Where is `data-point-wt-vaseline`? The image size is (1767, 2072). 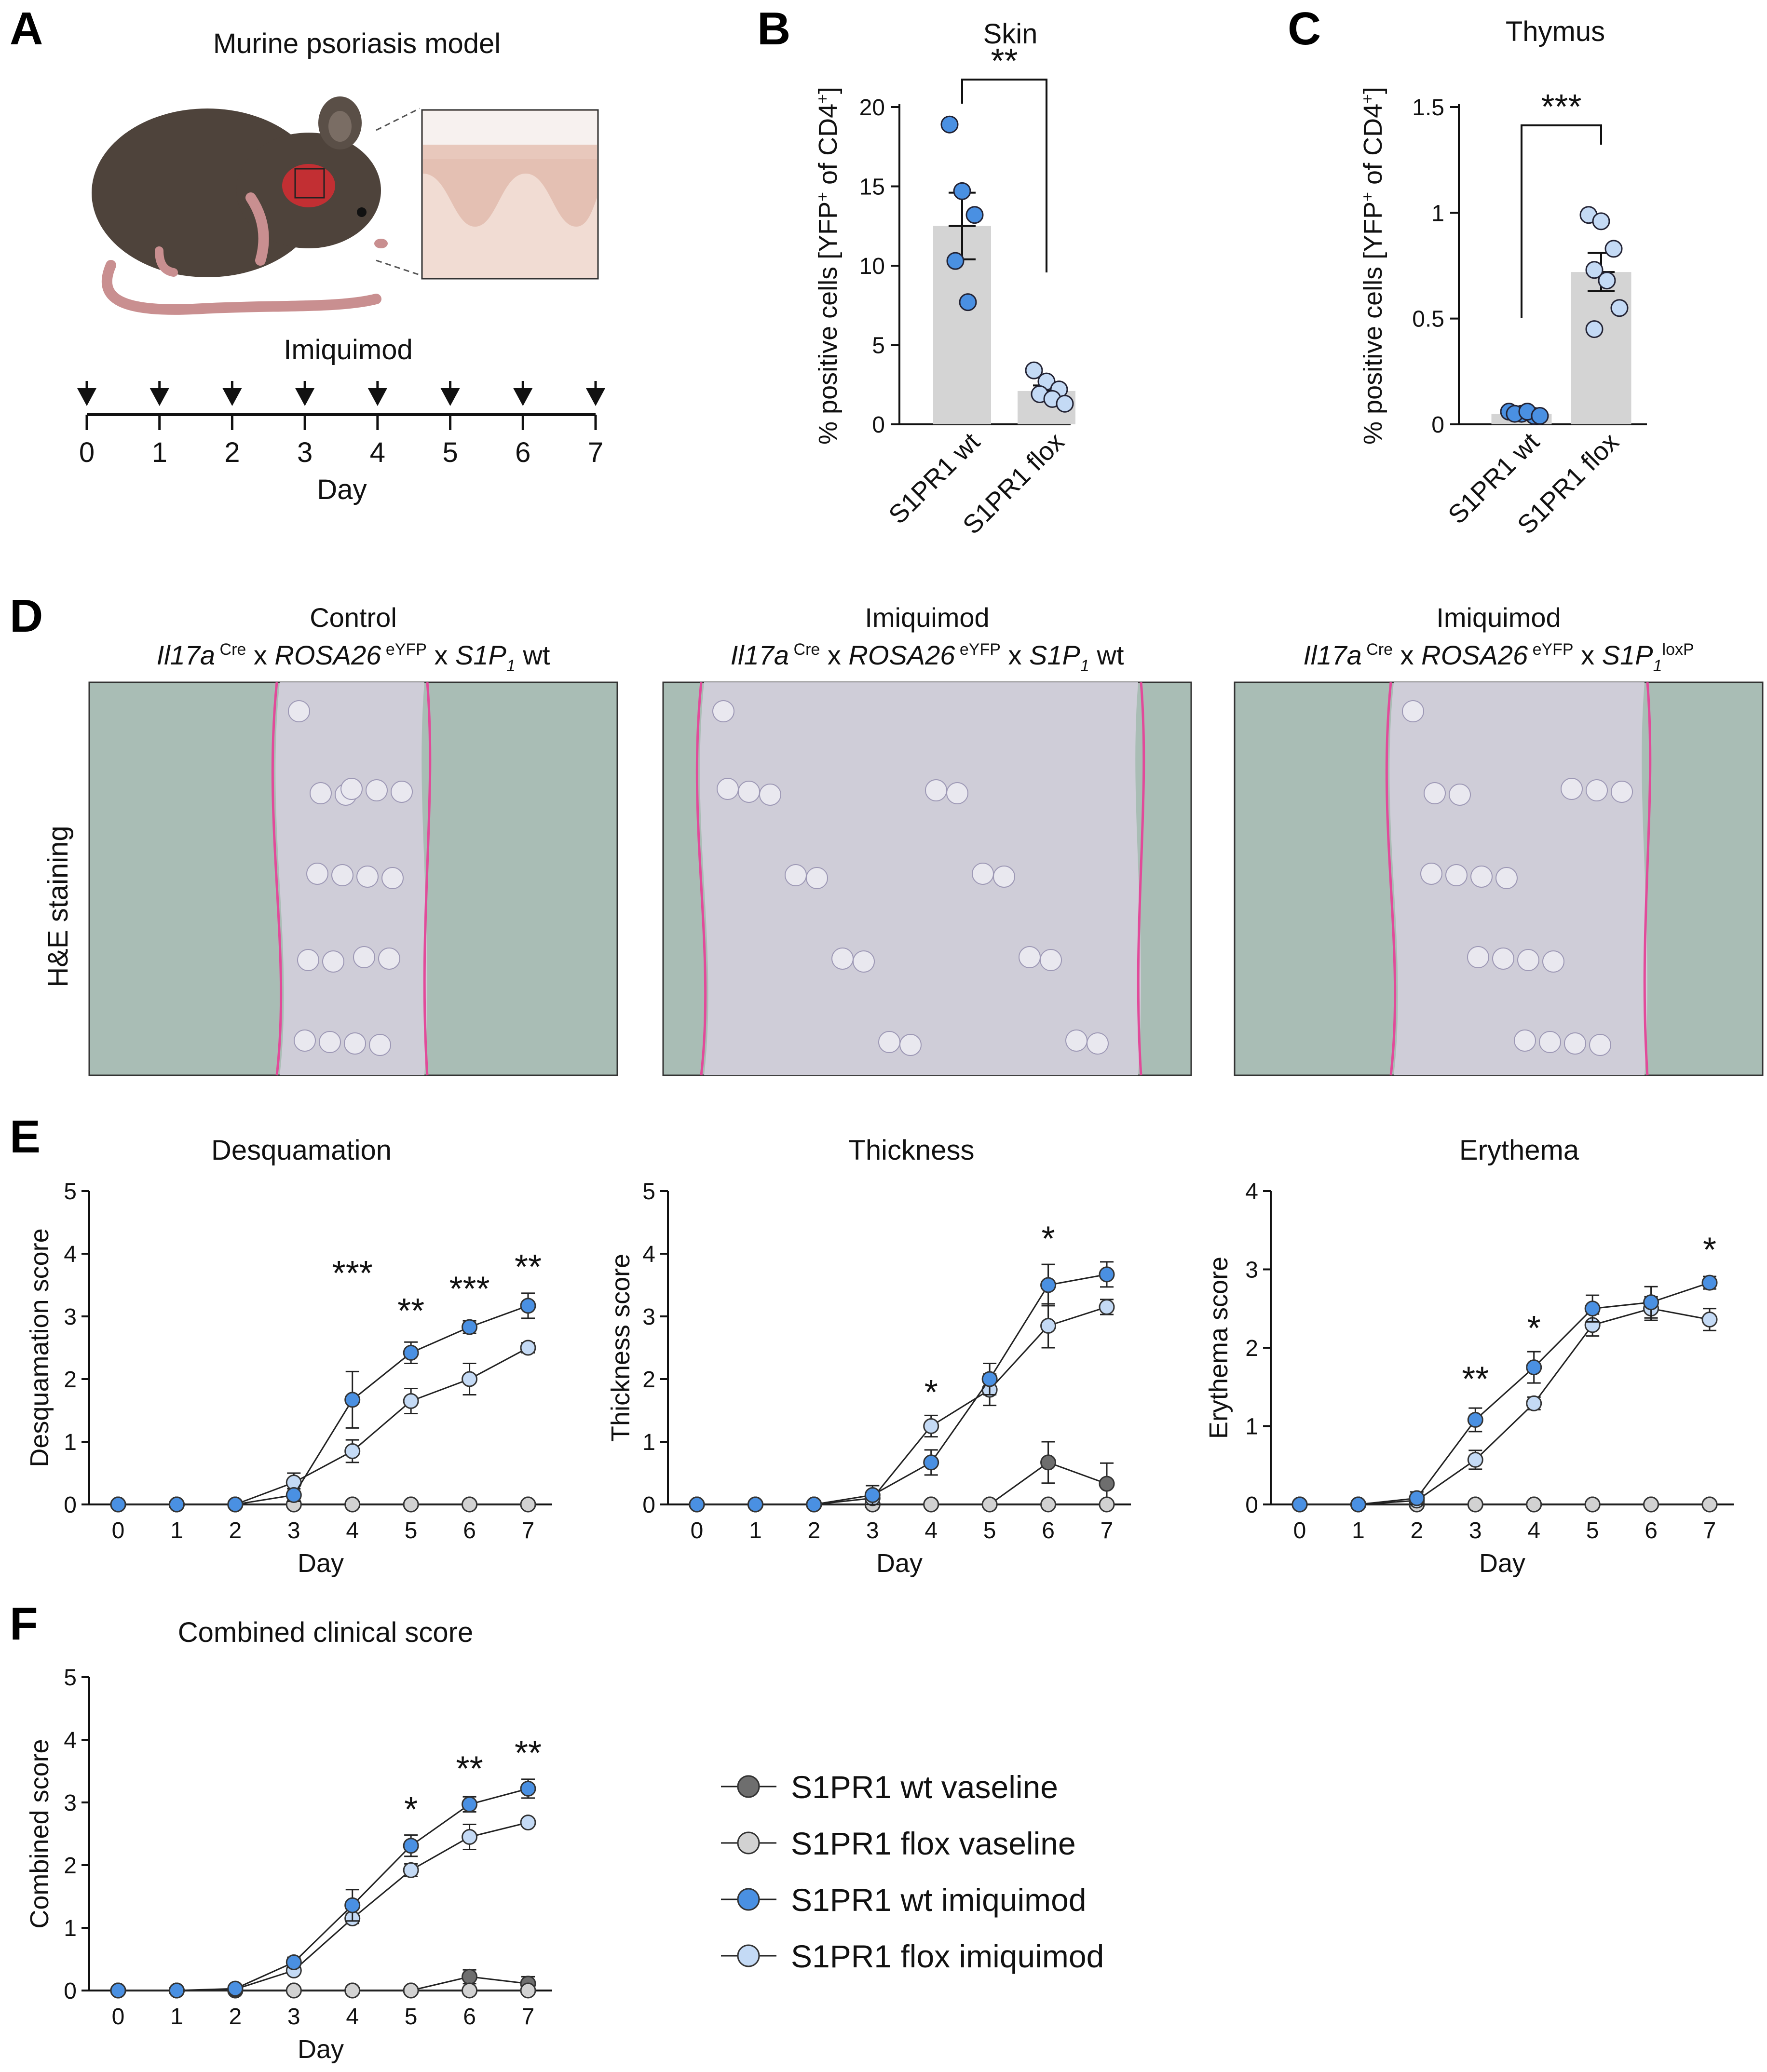 data-point-wt-vaseline is located at coordinates (1048, 1462).